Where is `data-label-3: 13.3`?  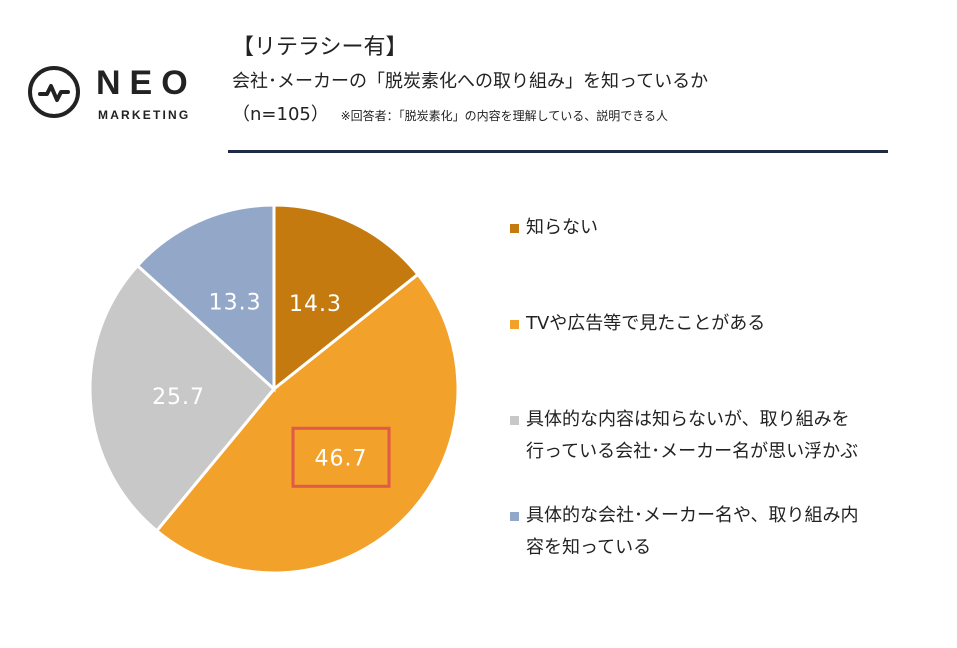
data-label-3: 13.3 is located at coordinates (235, 303).